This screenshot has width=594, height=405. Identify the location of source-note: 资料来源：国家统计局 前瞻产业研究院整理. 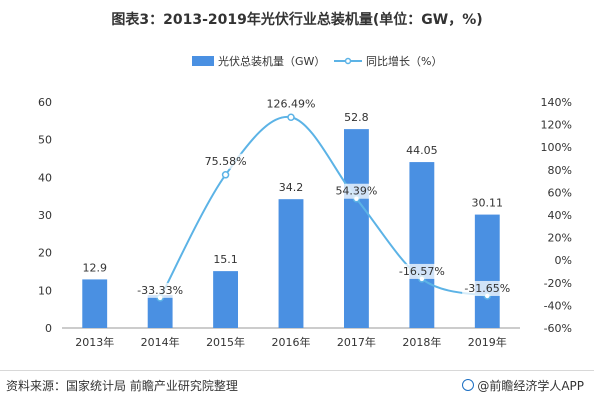
(122, 386).